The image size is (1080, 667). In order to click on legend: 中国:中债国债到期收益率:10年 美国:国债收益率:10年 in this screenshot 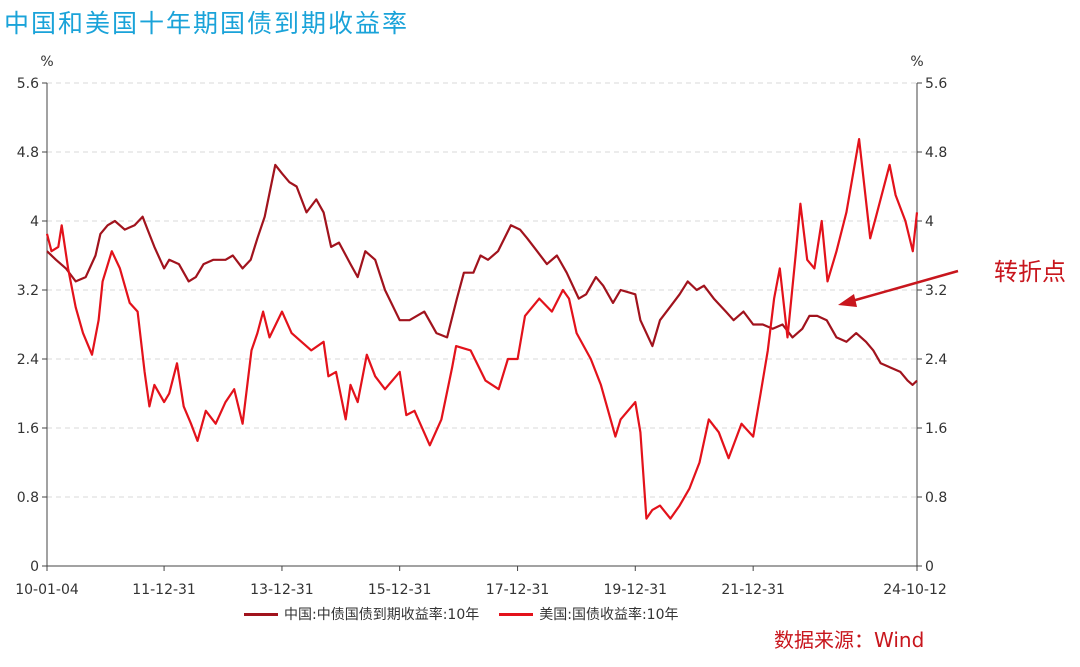, I will do `click(461, 614)`.